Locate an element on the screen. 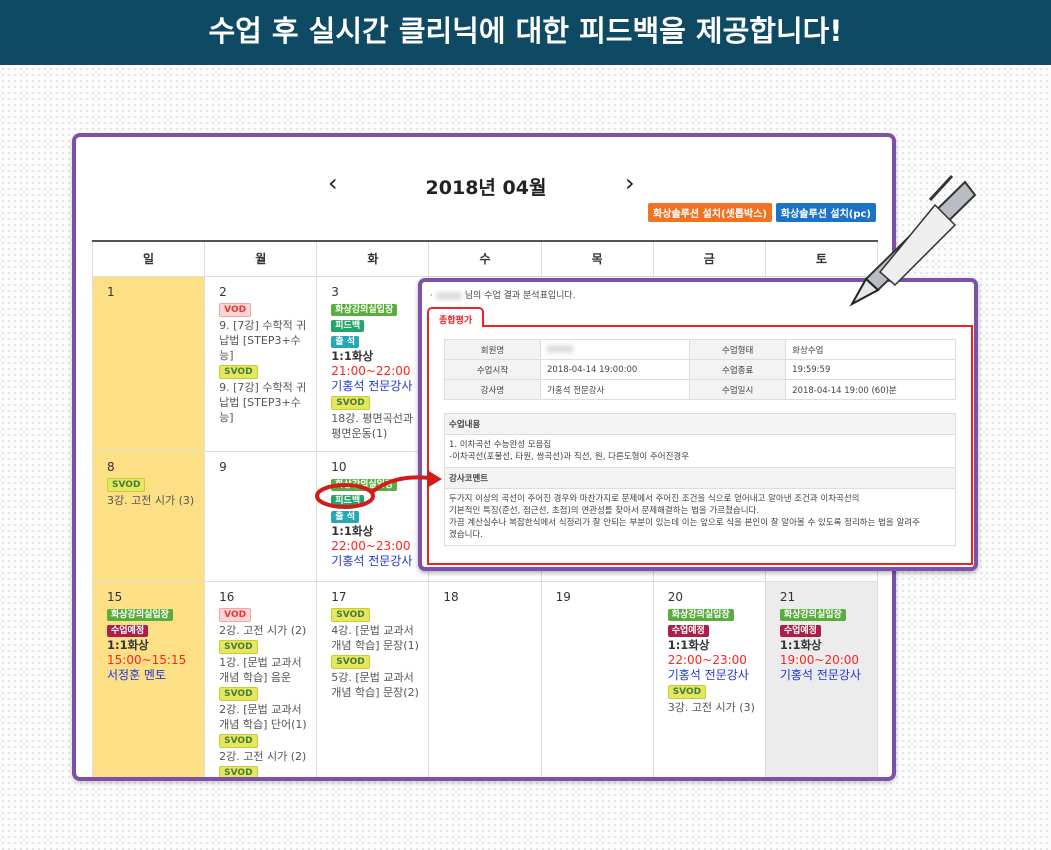  weekday-header: 목 is located at coordinates (597, 258).